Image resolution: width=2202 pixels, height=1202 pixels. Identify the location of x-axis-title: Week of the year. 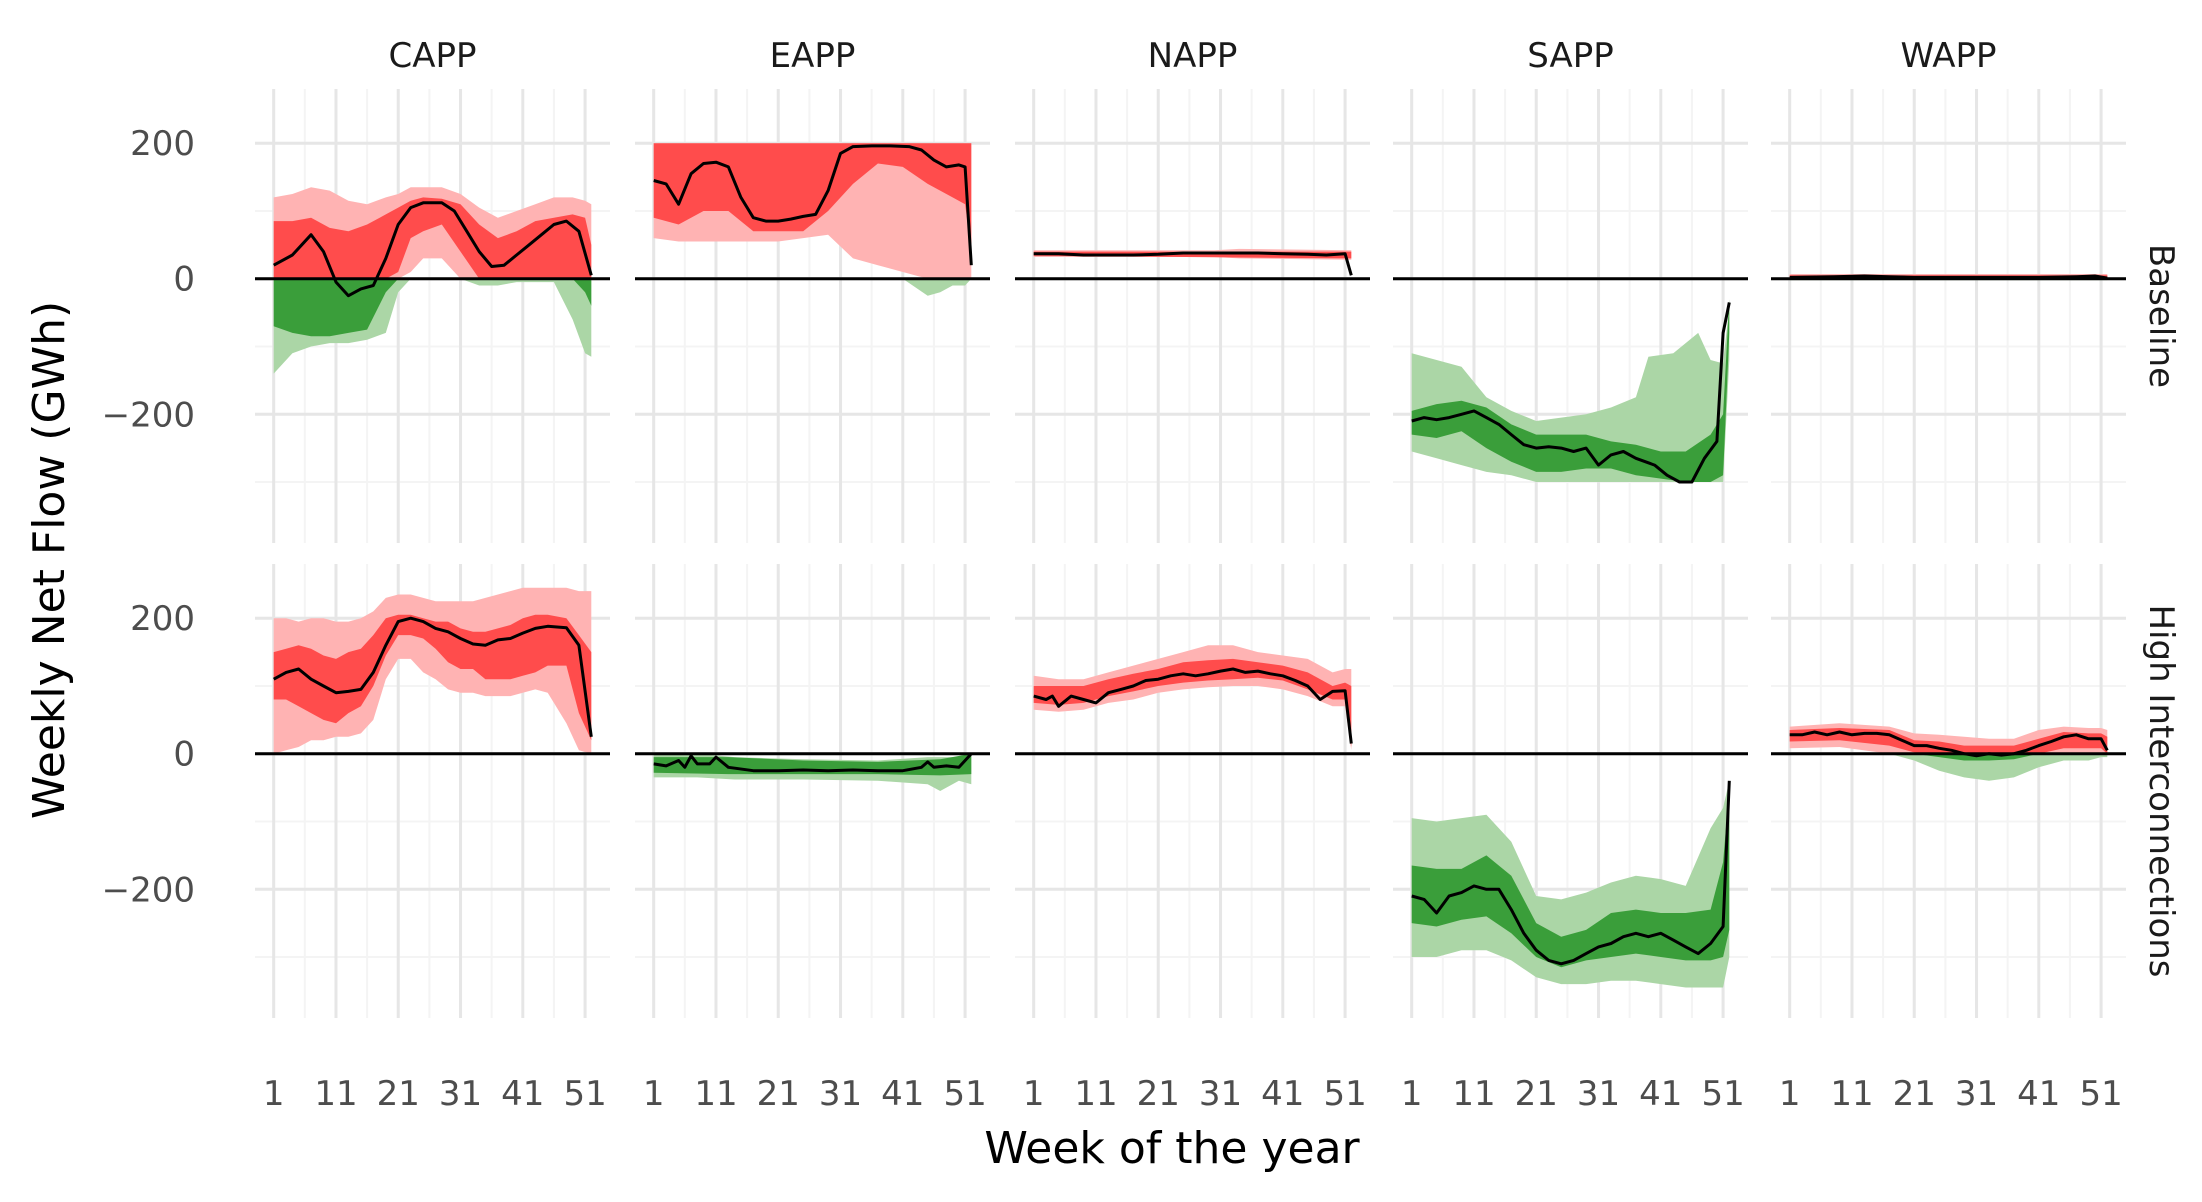
(1172, 1148).